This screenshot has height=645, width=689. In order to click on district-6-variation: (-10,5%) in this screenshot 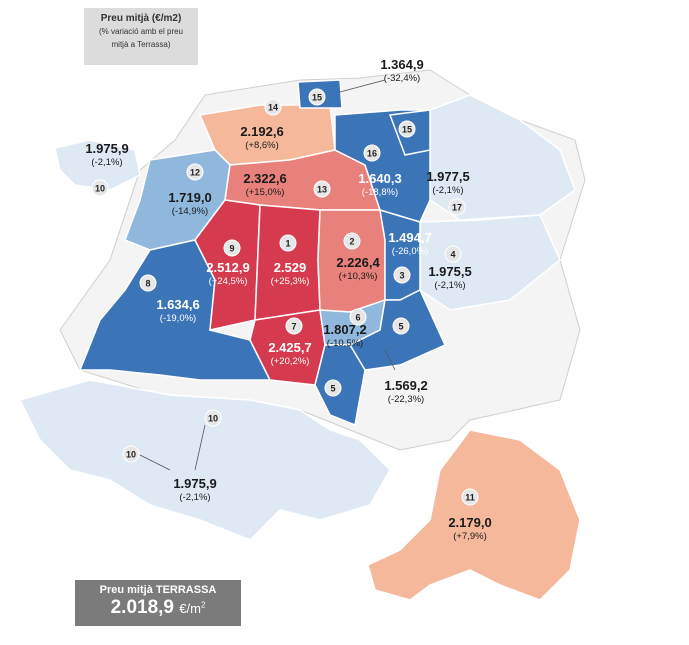, I will do `click(345, 343)`.